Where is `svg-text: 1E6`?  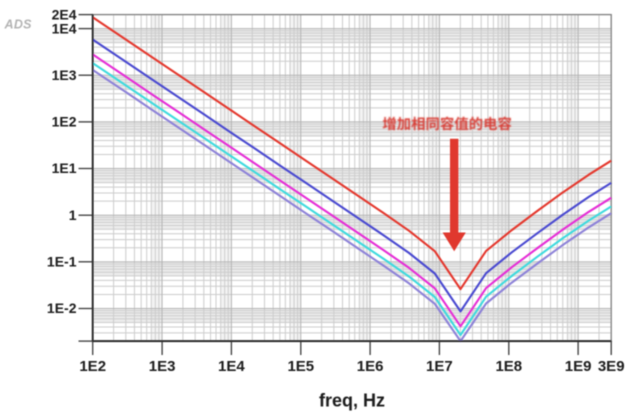 svg-text: 1E6 is located at coordinates (370, 366).